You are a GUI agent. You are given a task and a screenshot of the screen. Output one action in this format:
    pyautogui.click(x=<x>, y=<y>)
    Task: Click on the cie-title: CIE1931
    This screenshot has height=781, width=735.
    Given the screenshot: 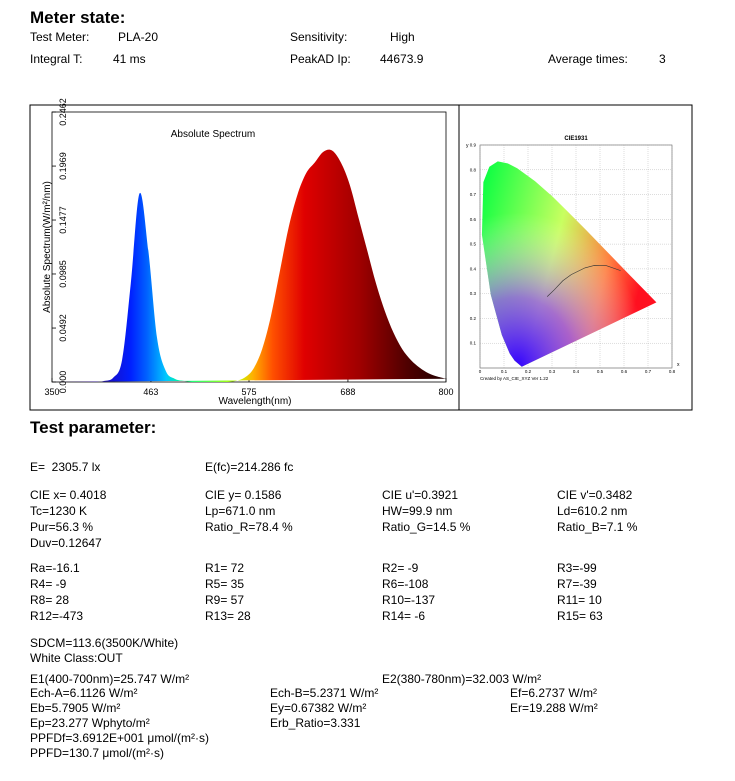 What is the action you would take?
    pyautogui.click(x=576, y=139)
    